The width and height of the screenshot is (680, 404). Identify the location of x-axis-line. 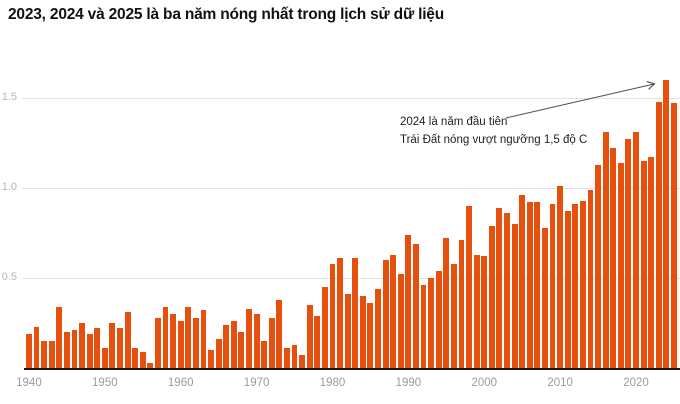
(352, 369).